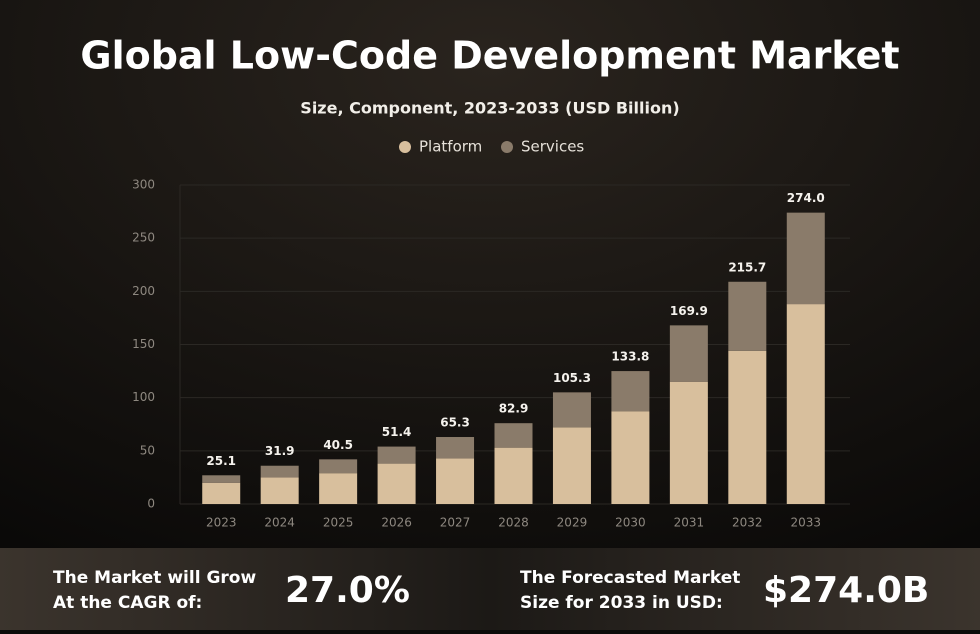  What do you see at coordinates (221, 461) in the screenshot?
I see `total-label: 25.1` at bounding box center [221, 461].